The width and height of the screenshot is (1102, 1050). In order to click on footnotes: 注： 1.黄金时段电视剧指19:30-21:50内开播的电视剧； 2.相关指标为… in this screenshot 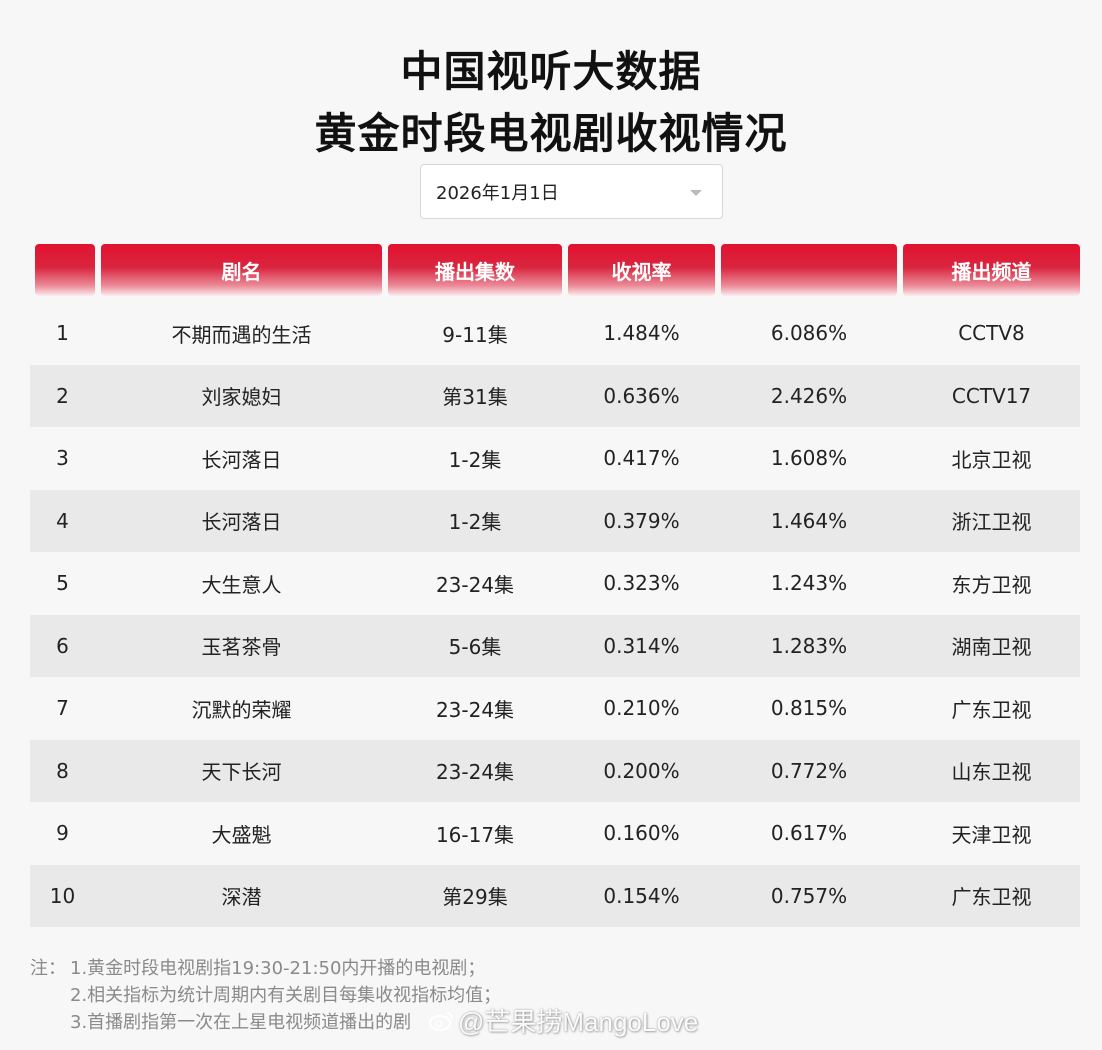, I will do `click(265, 995)`.